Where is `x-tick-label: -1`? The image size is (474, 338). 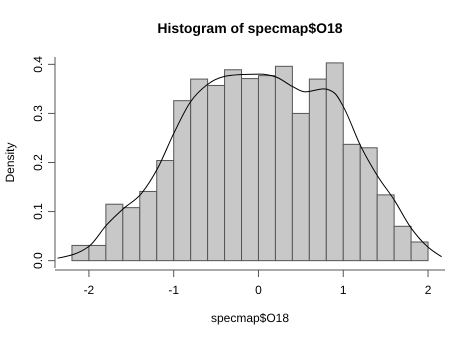
x-tick-label: -1 is located at coordinates (174, 290).